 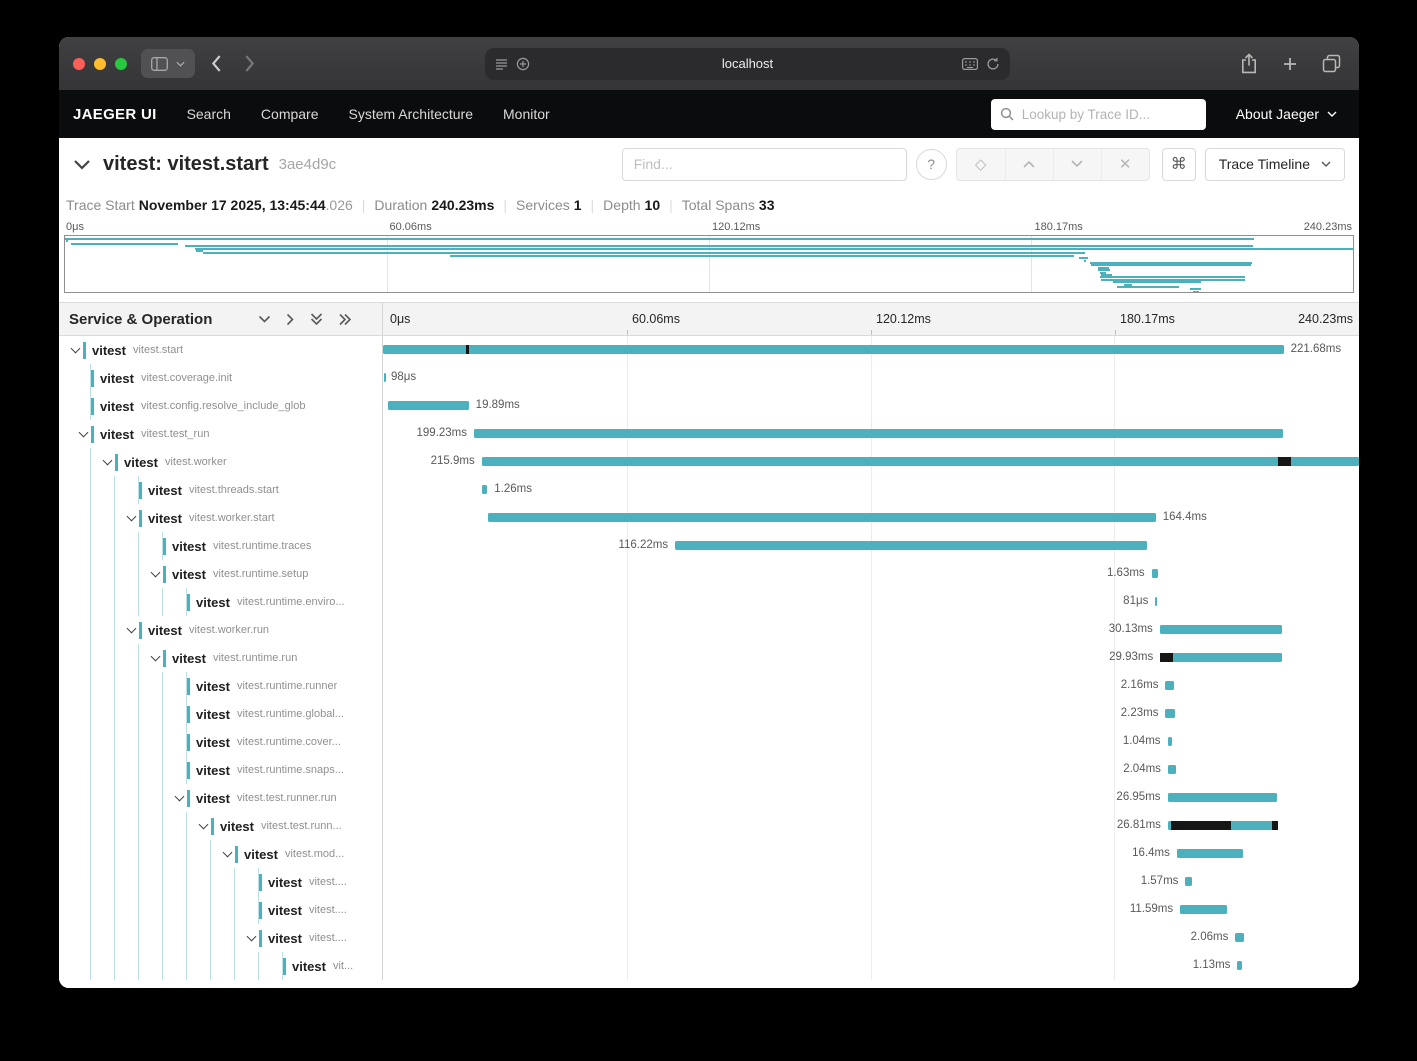 What do you see at coordinates (264, 319) in the screenshot?
I see `collapse-one-icon` at bounding box center [264, 319].